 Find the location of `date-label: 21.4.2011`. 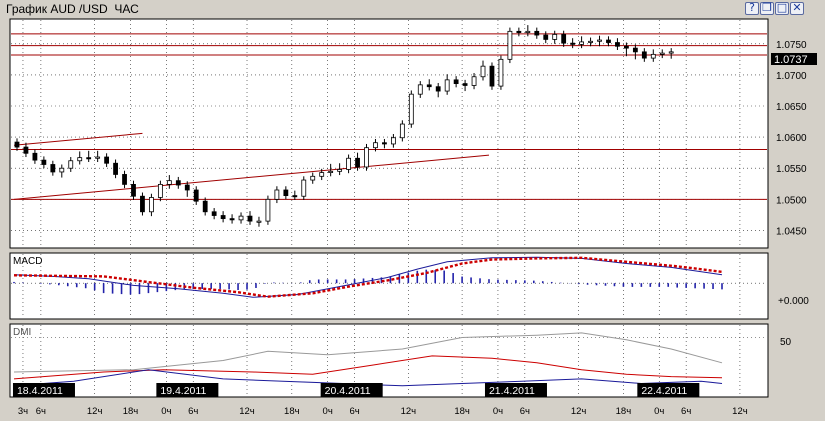

date-label: 21.4.2011 is located at coordinates (512, 391).